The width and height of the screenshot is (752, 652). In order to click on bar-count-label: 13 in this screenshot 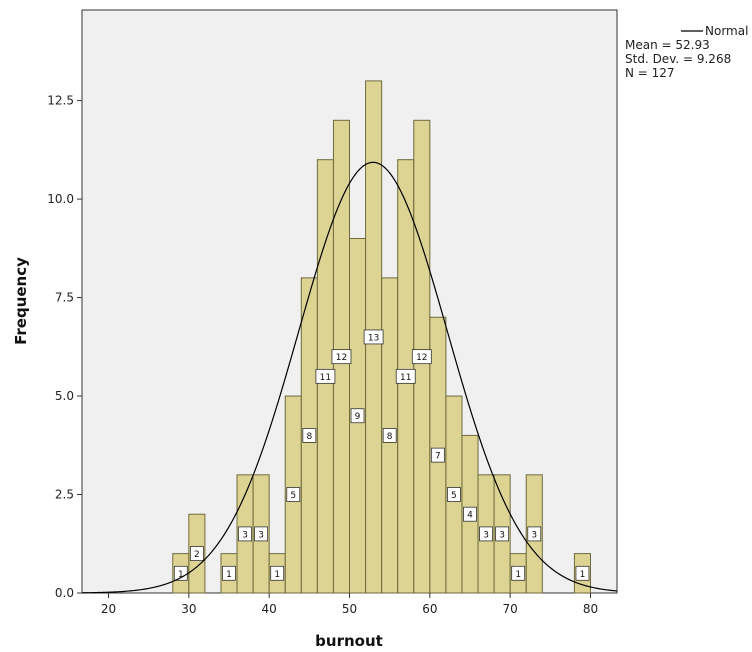, I will do `click(373, 338)`.